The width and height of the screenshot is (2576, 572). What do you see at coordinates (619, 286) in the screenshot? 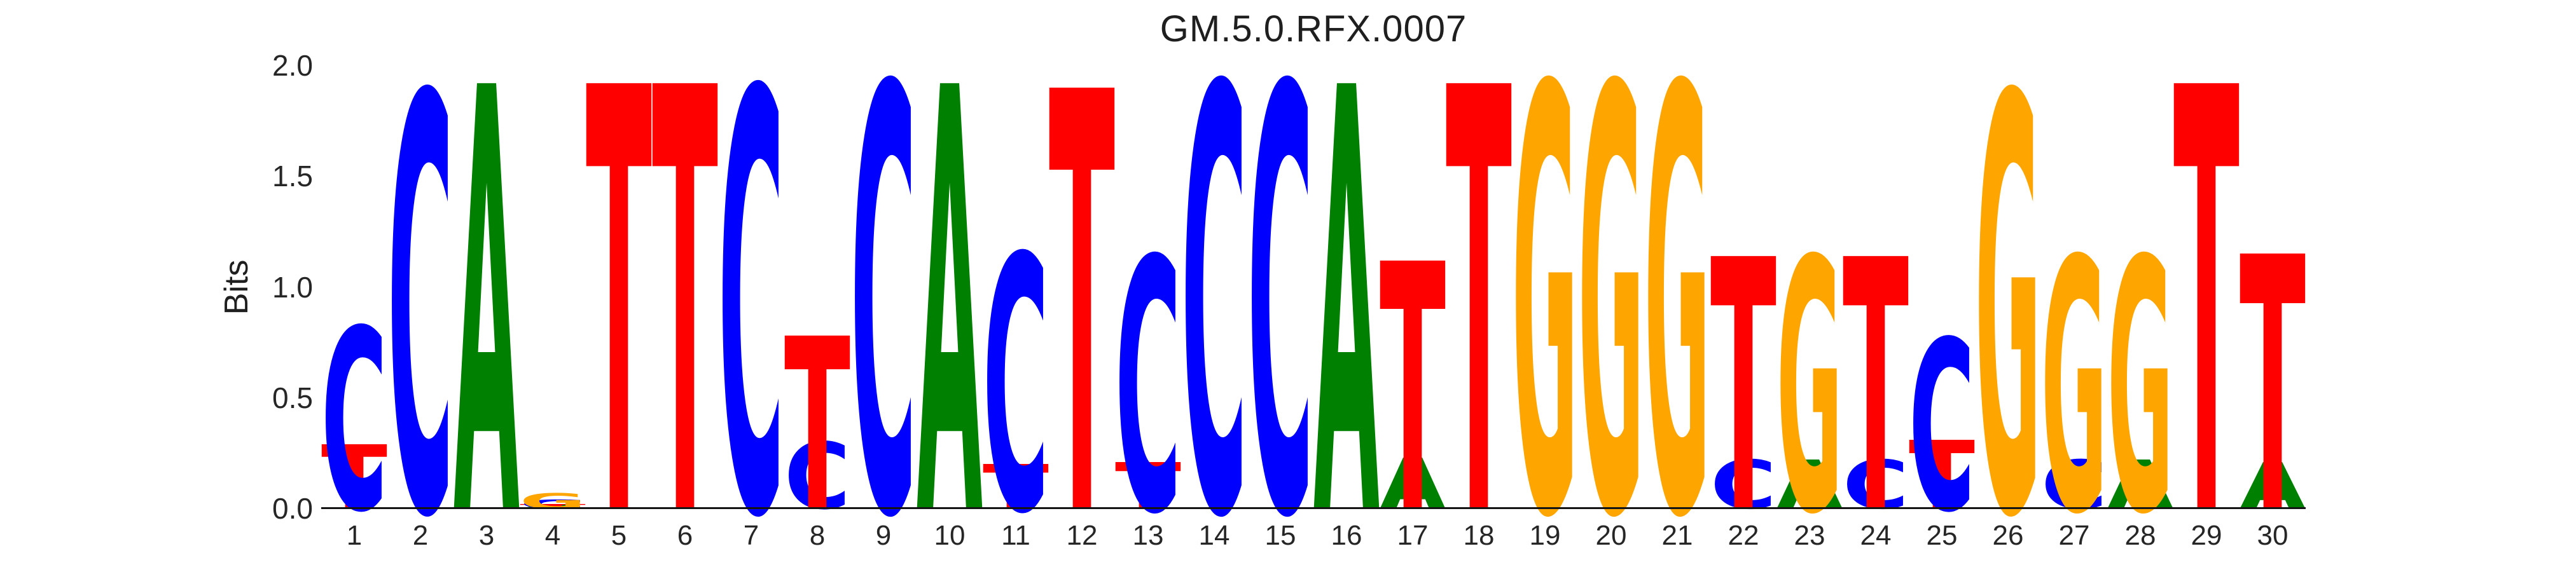
I see `logo-letter-T-pos5: T` at bounding box center [619, 286].